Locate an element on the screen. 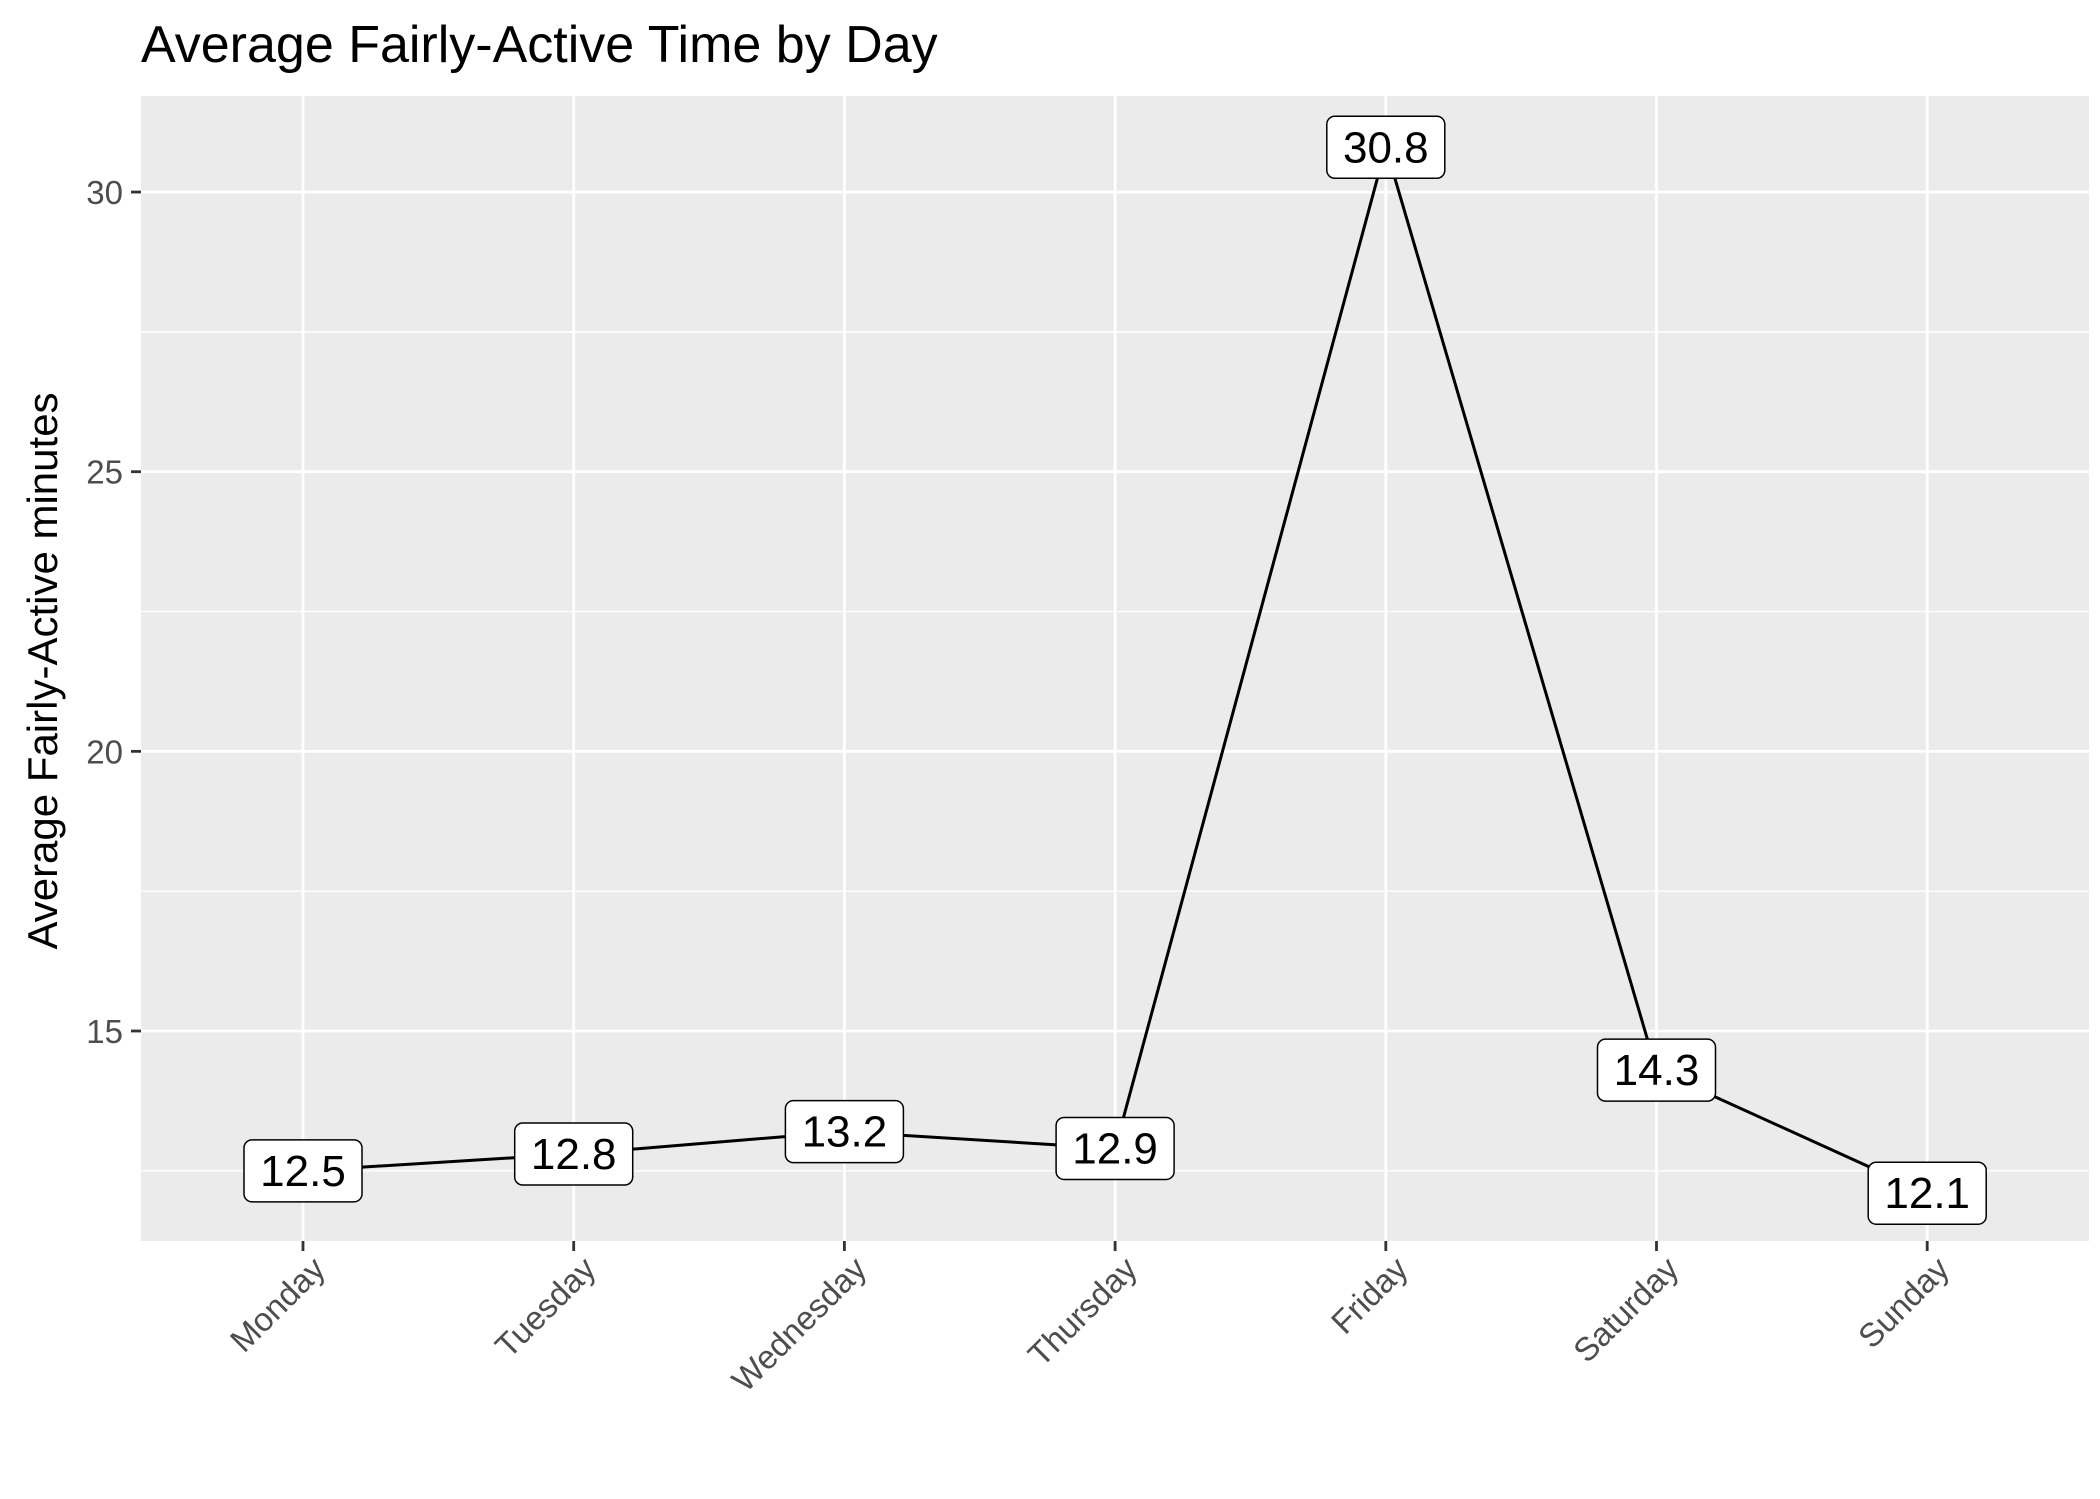 The height and width of the screenshot is (1499, 2100). y-axis-label: Average Fairly-Active minutes is located at coordinates (42, 670).